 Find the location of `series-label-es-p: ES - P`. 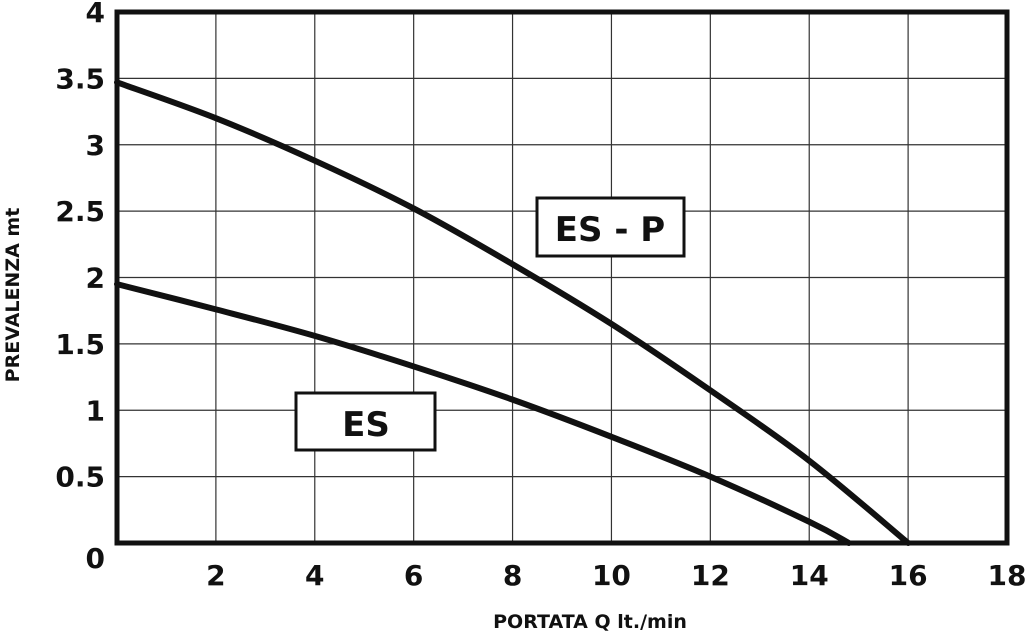

series-label-es-p: ES - P is located at coordinates (610, 227).